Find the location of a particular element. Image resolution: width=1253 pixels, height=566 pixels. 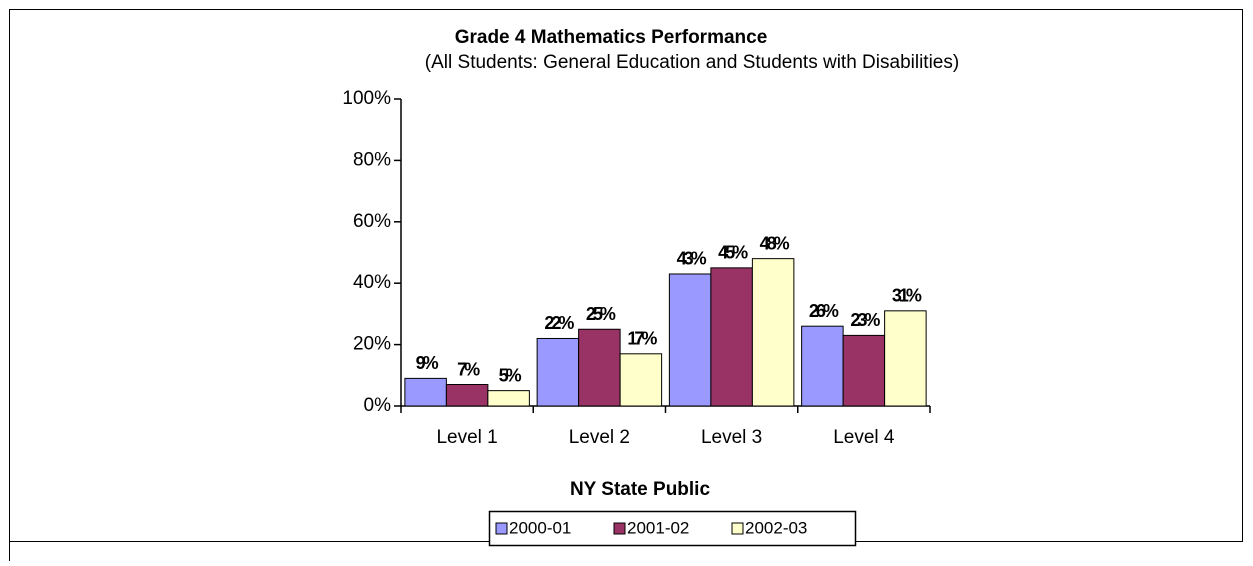

y-tick-label: 100% is located at coordinates (366, 98).